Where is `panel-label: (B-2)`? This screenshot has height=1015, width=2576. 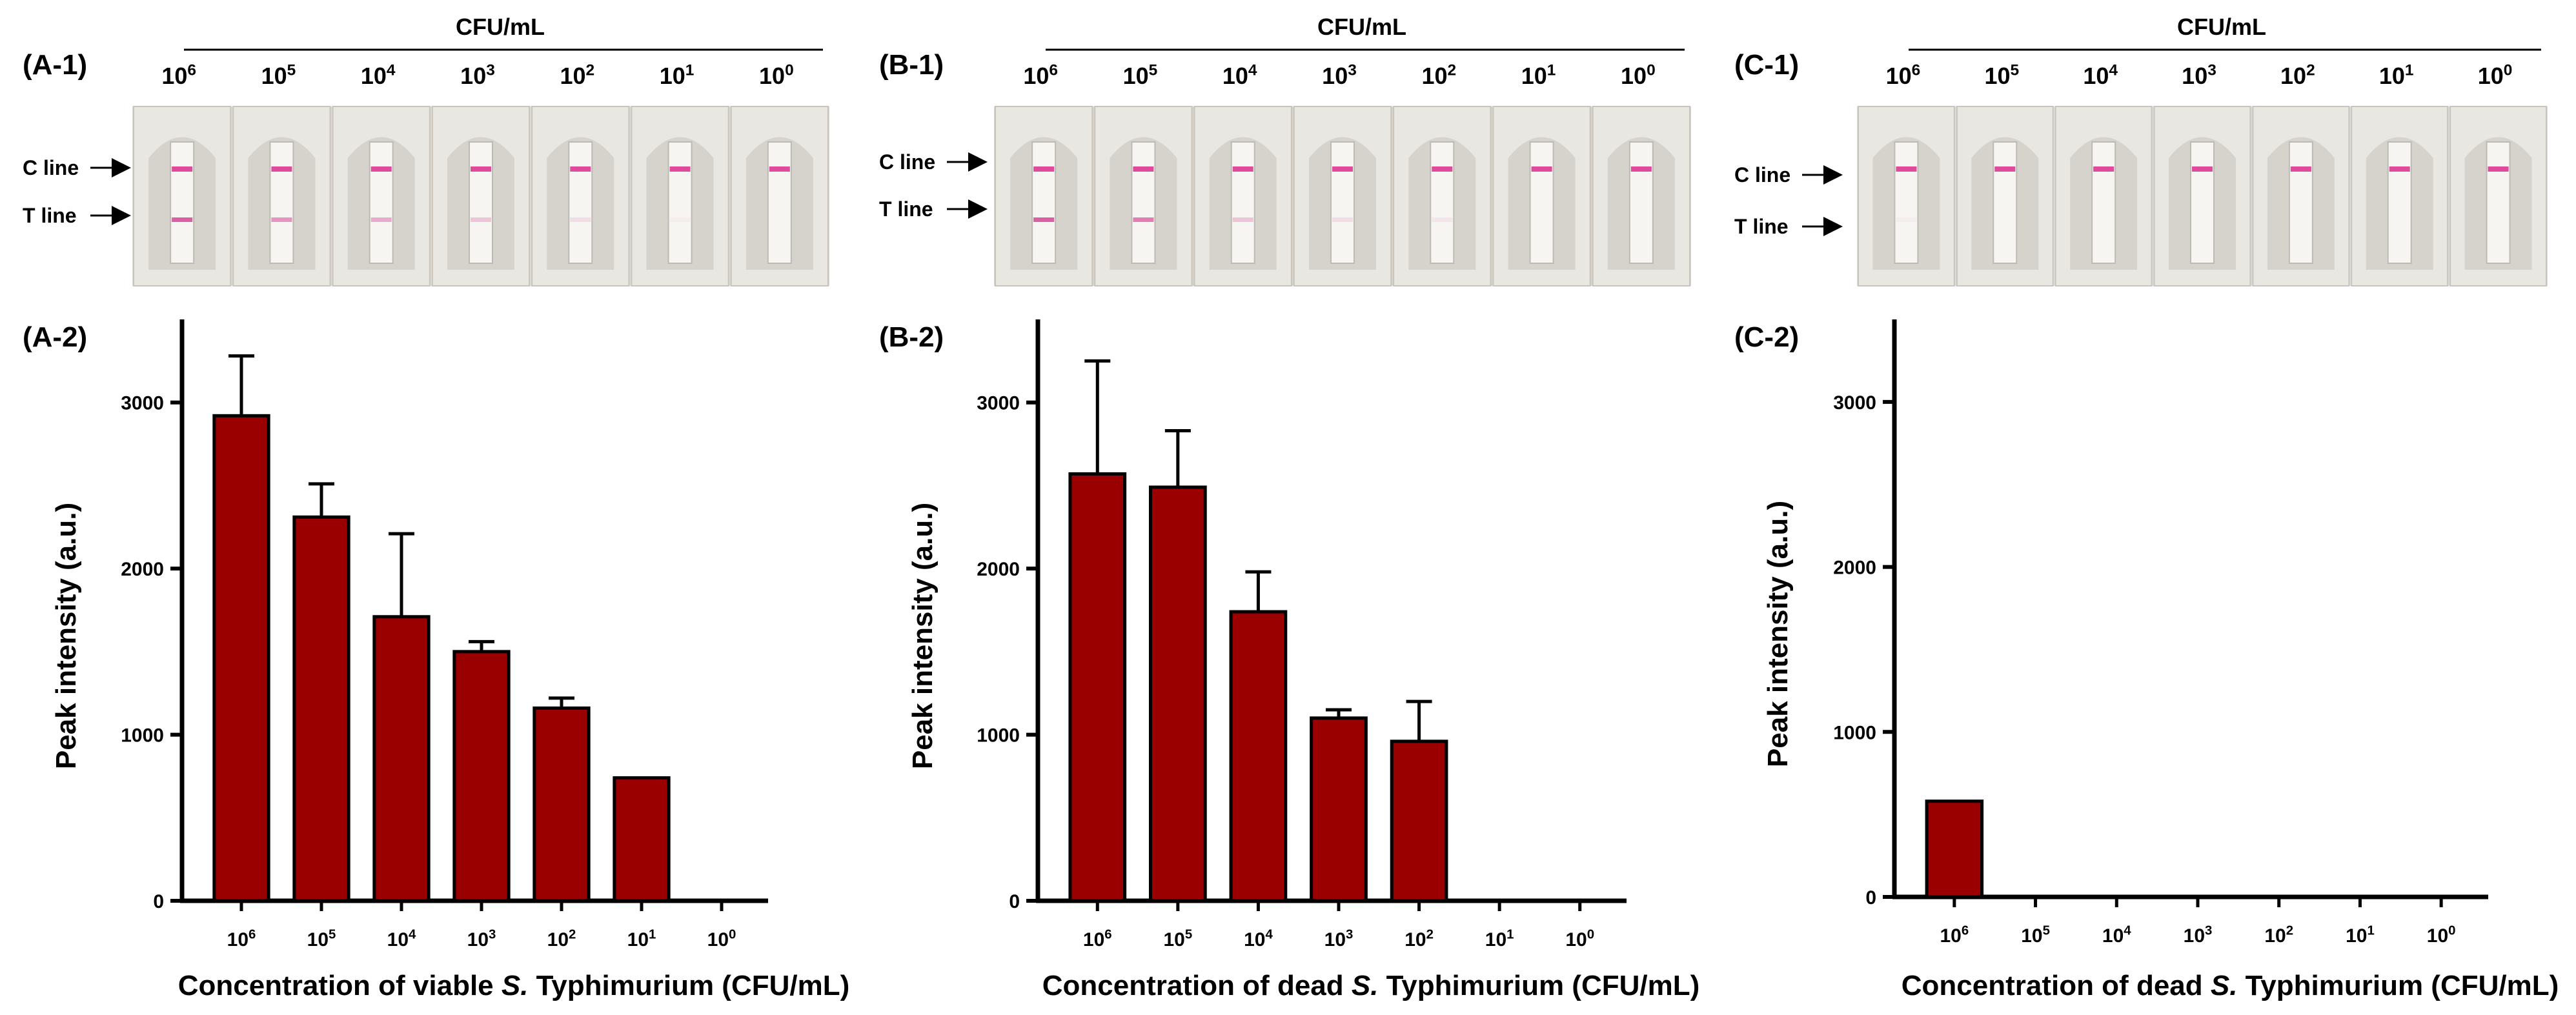 panel-label: (B-2) is located at coordinates (911, 337).